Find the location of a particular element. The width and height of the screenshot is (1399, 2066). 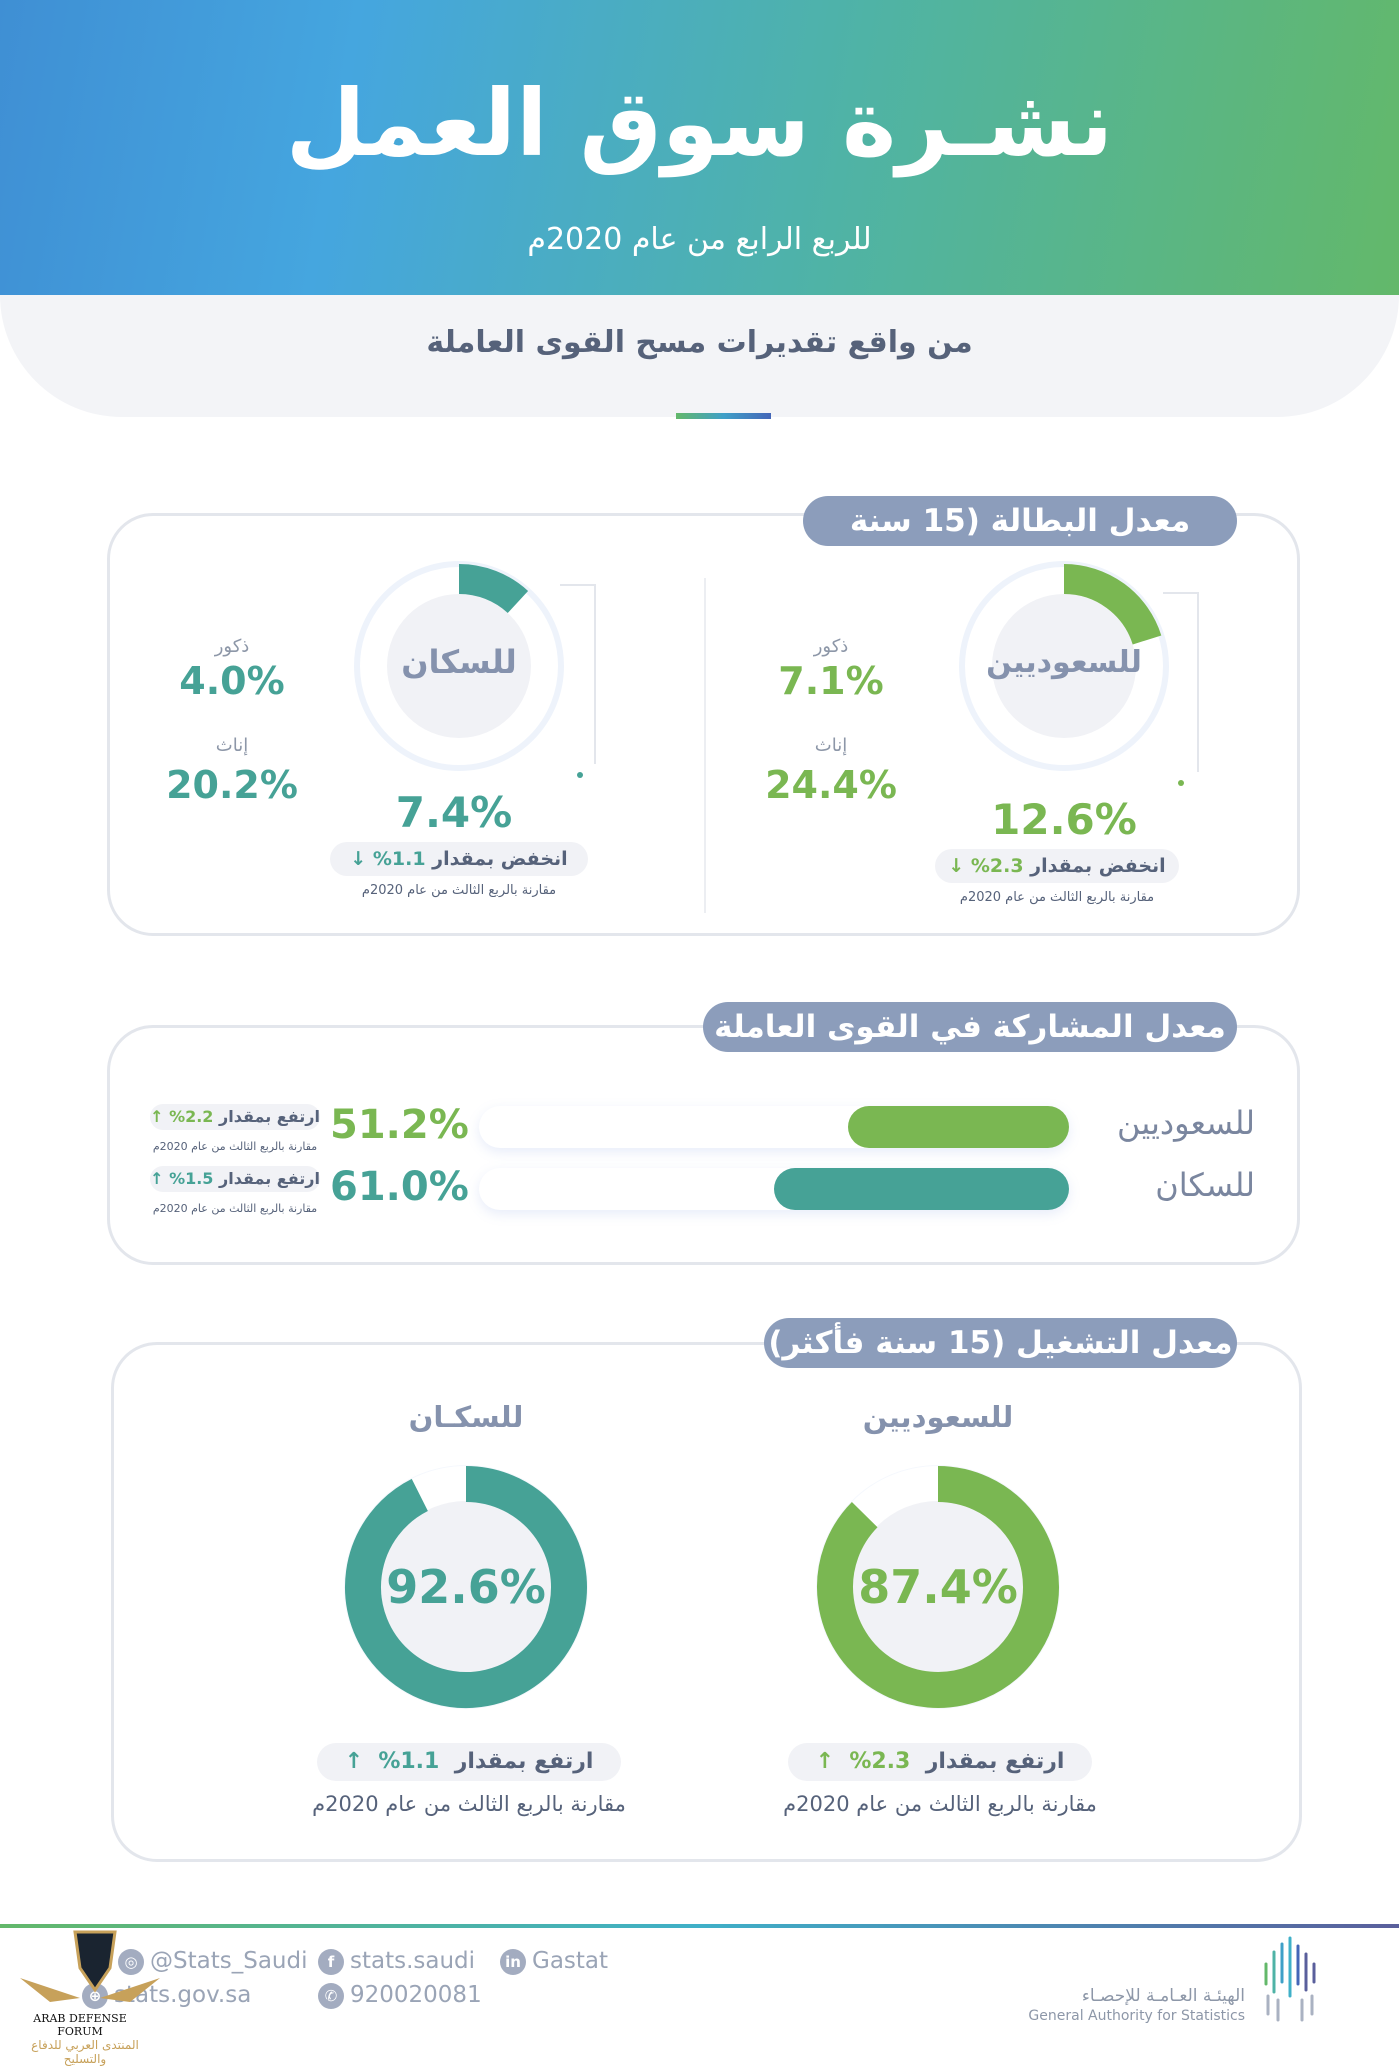

facebook-link: f stats.saudi is located at coordinates (396, 1961).